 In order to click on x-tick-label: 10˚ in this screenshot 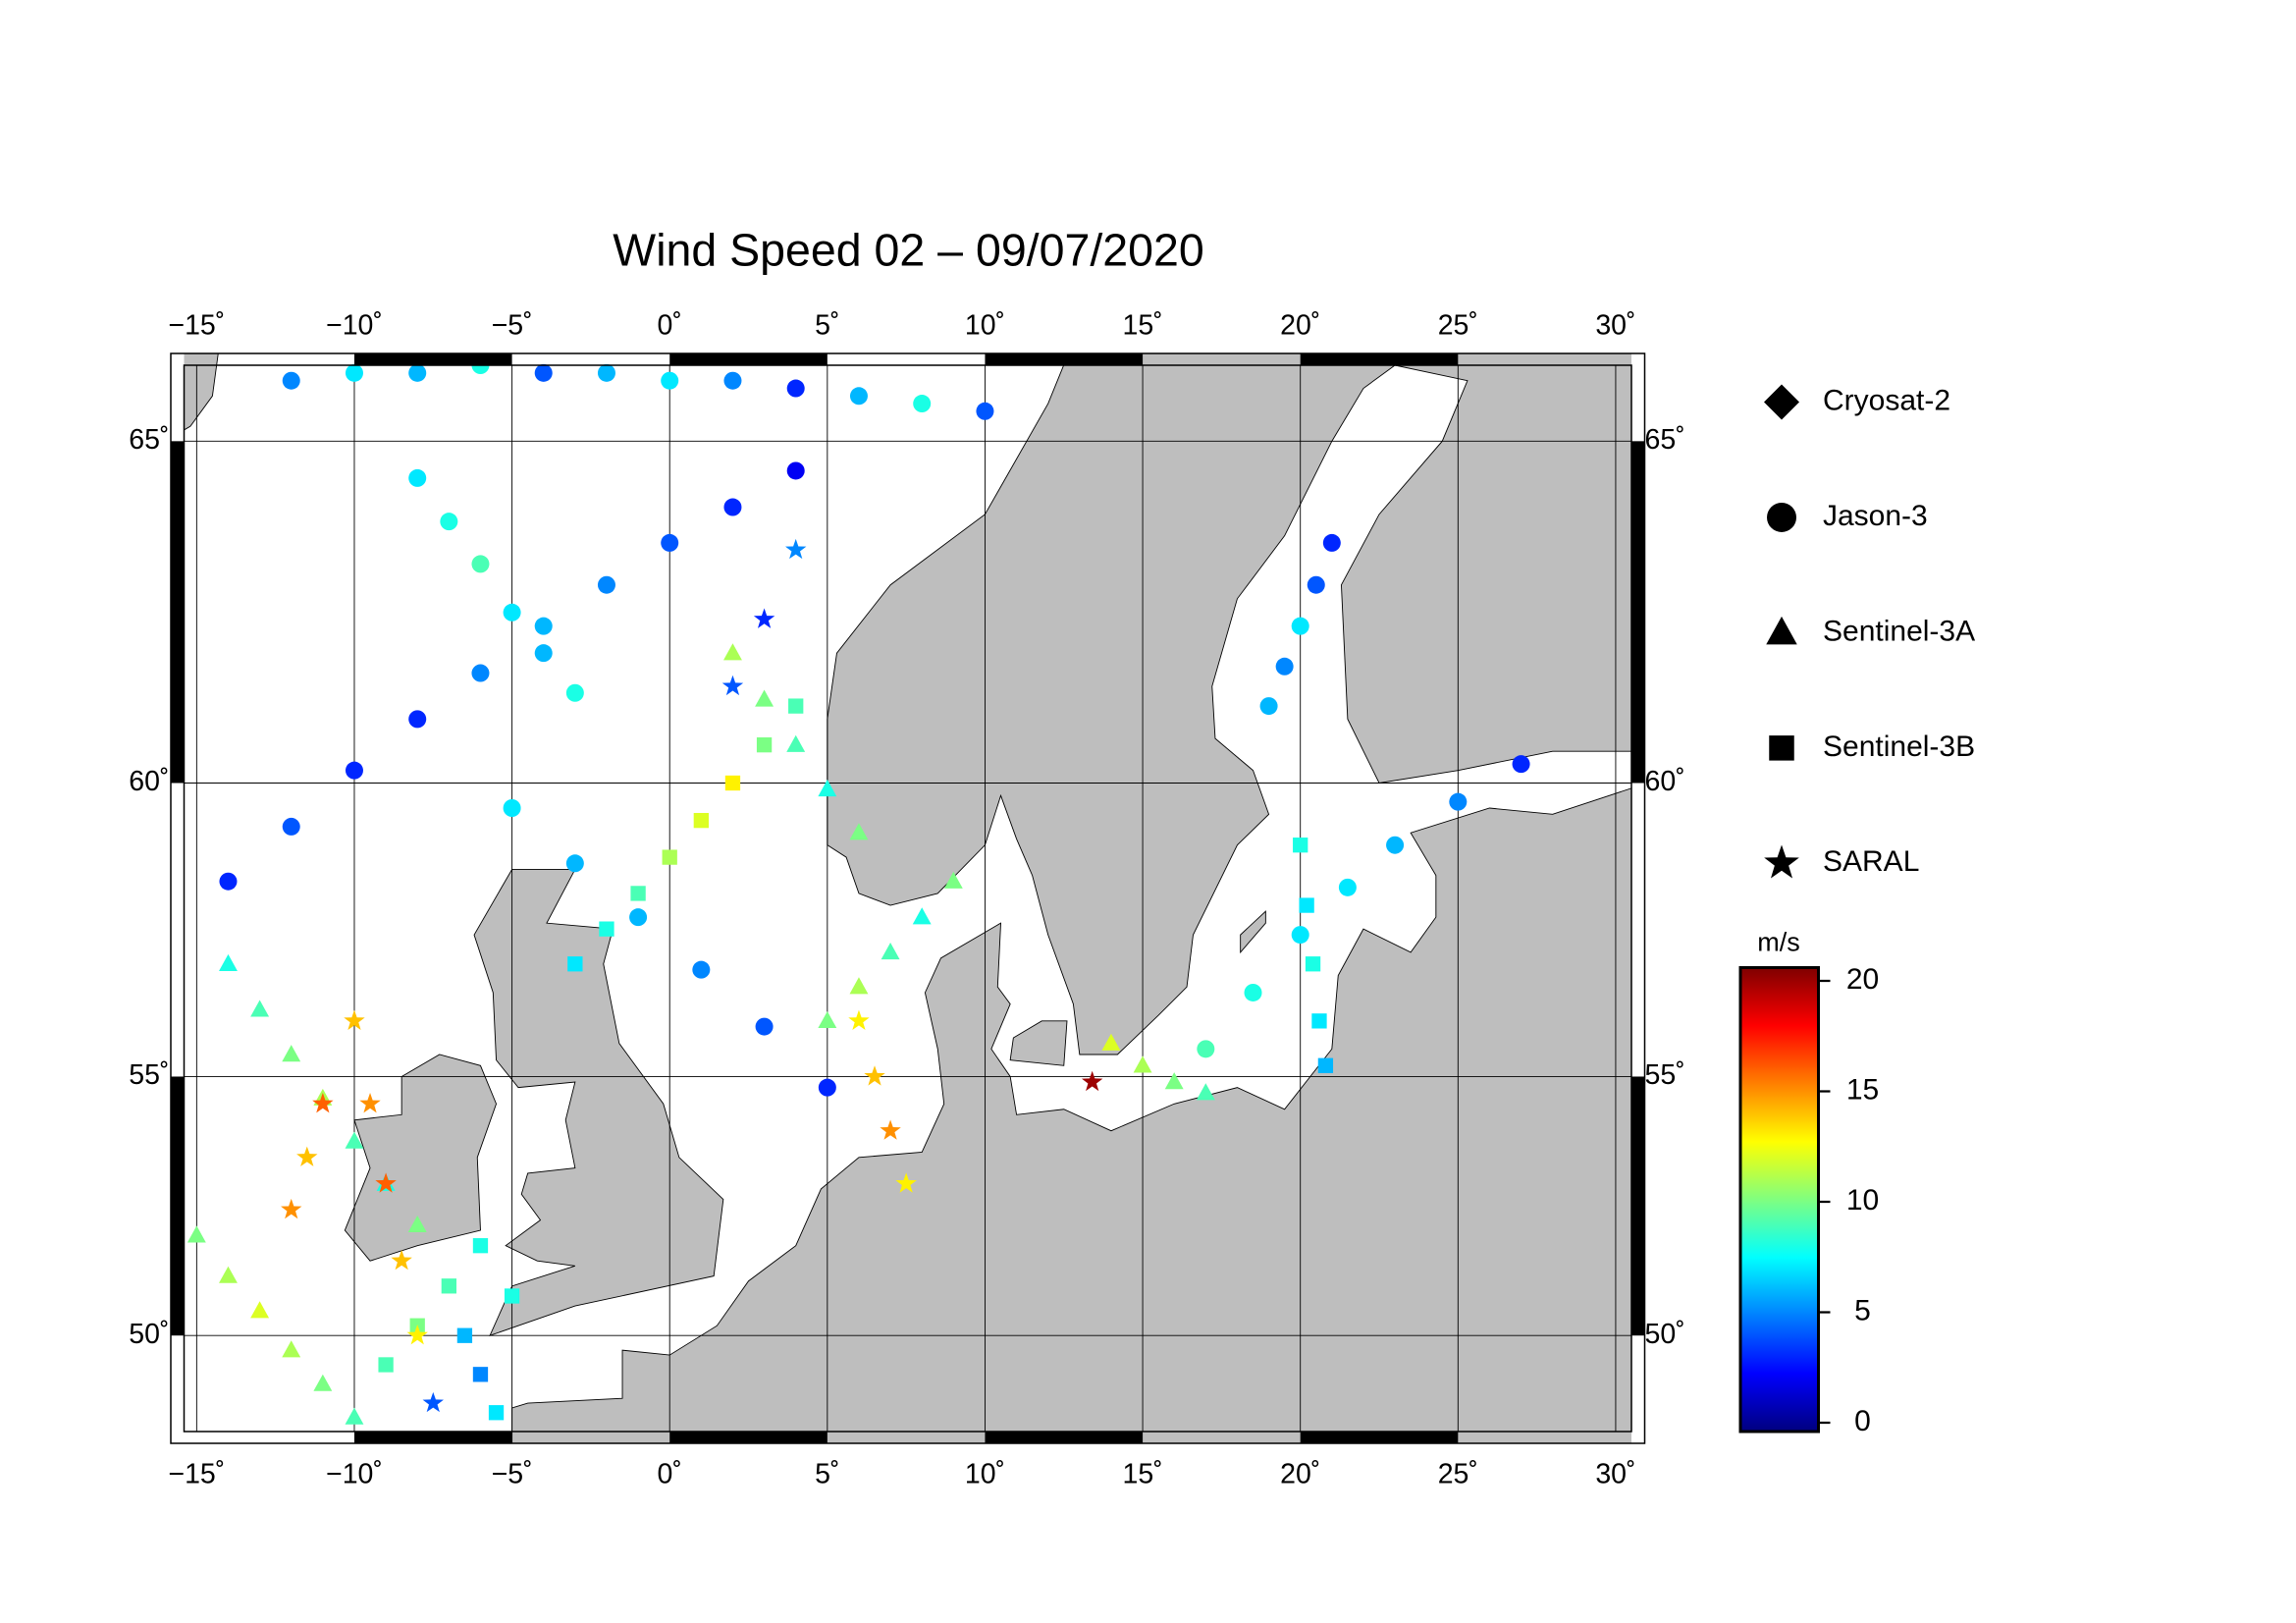, I will do `click(985, 1474)`.